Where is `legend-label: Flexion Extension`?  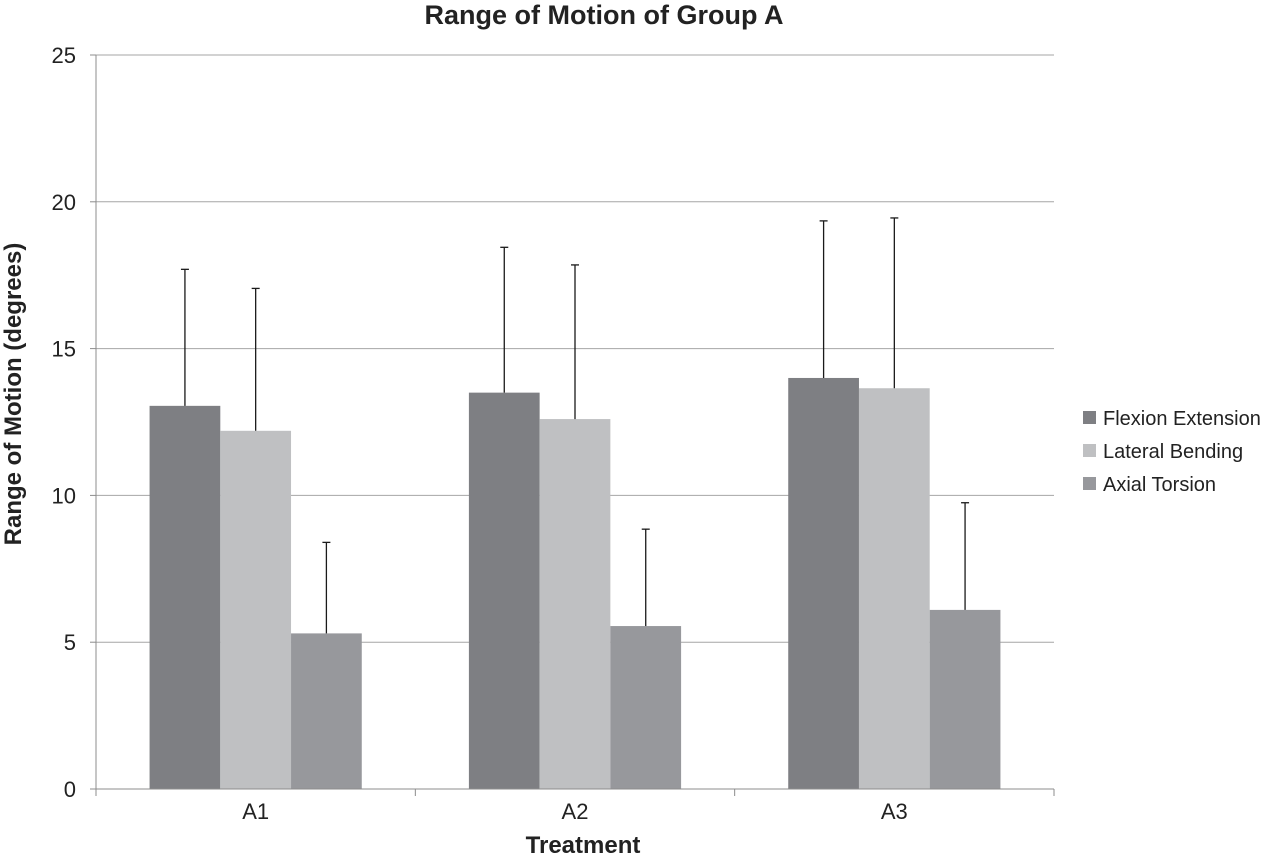
legend-label: Flexion Extension is located at coordinates (1182, 419).